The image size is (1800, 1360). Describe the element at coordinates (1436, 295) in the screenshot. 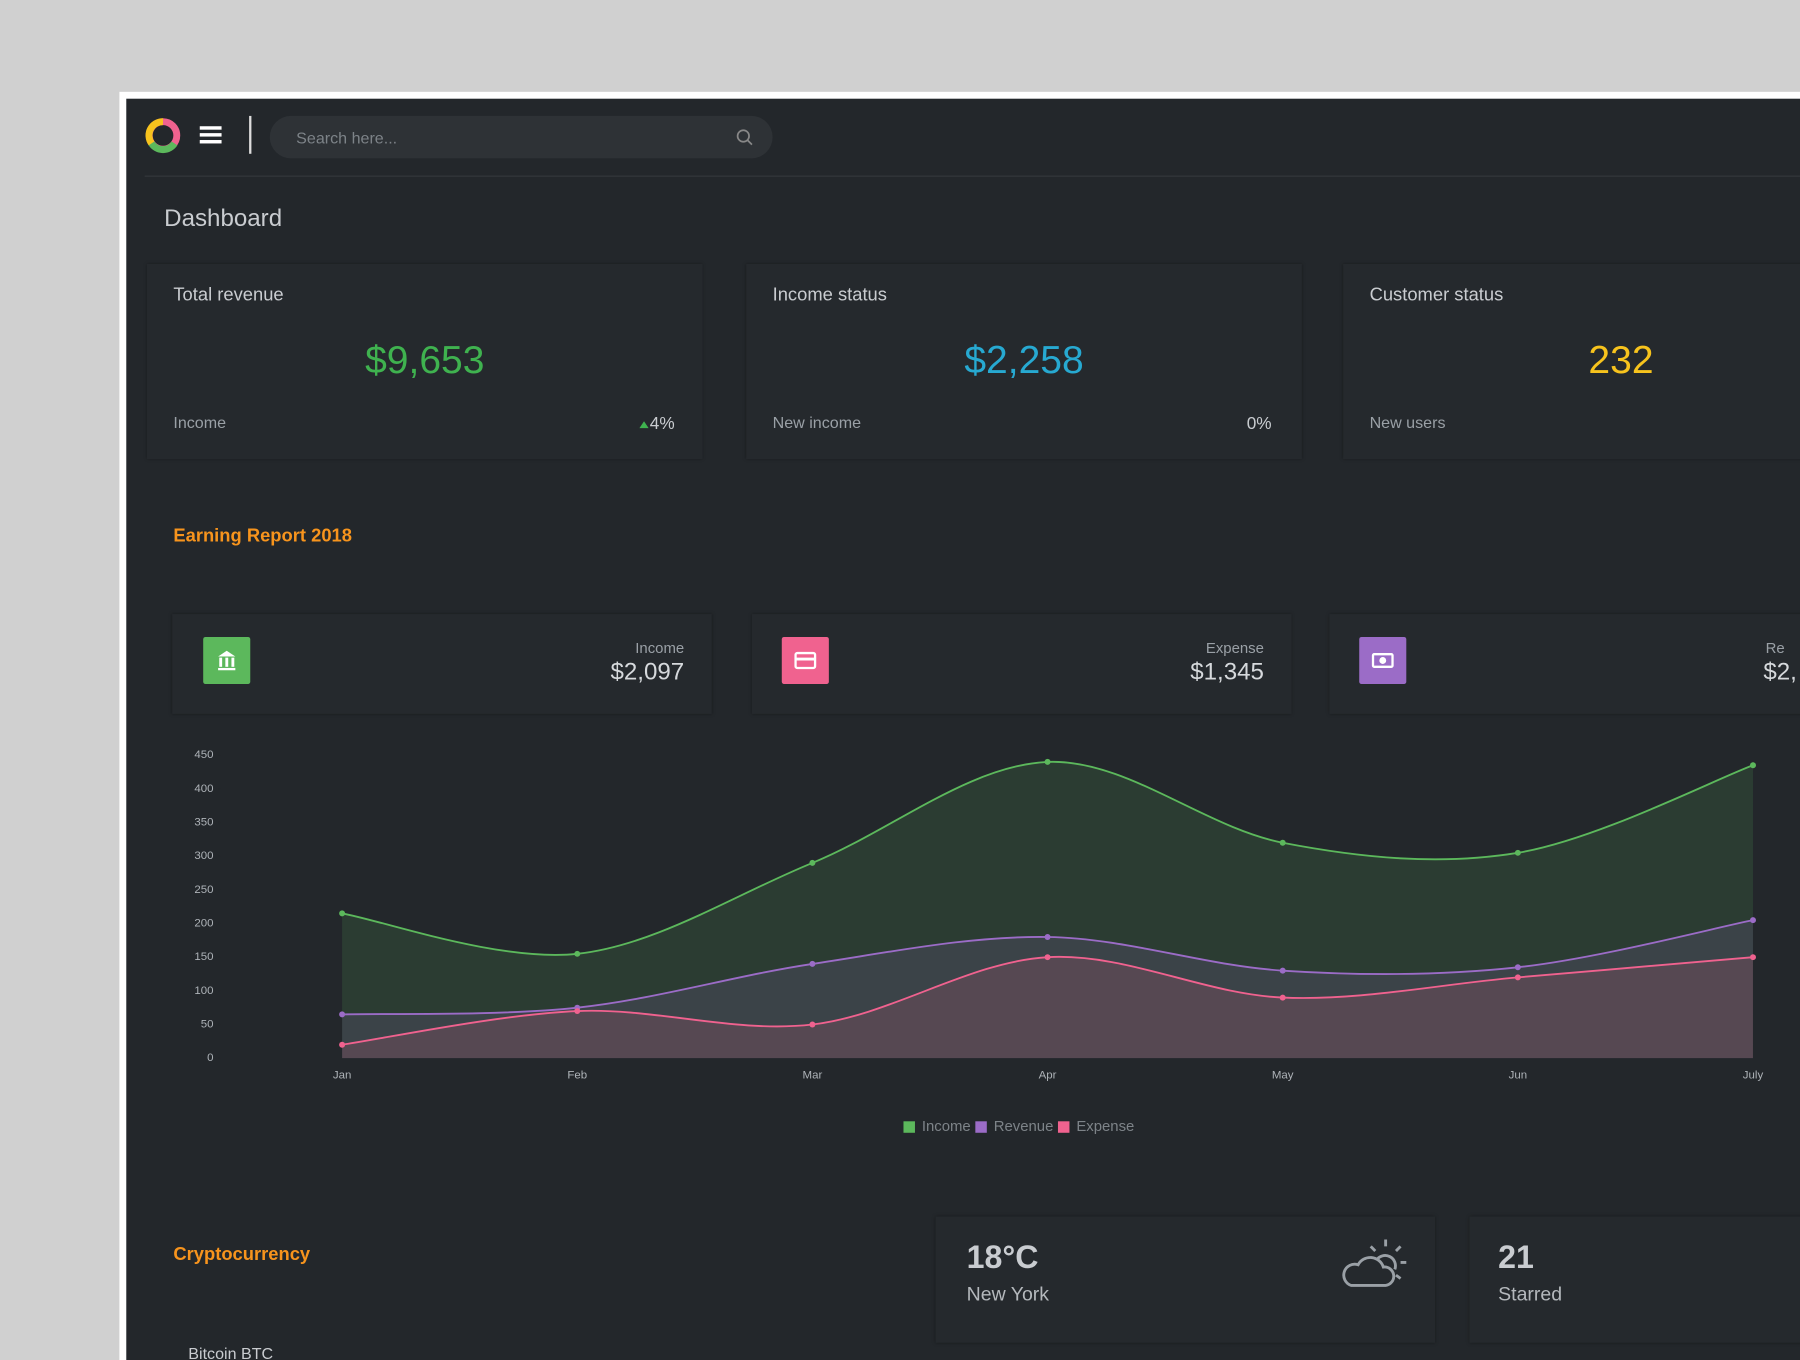

I see `stat-title: Customer status` at that location.